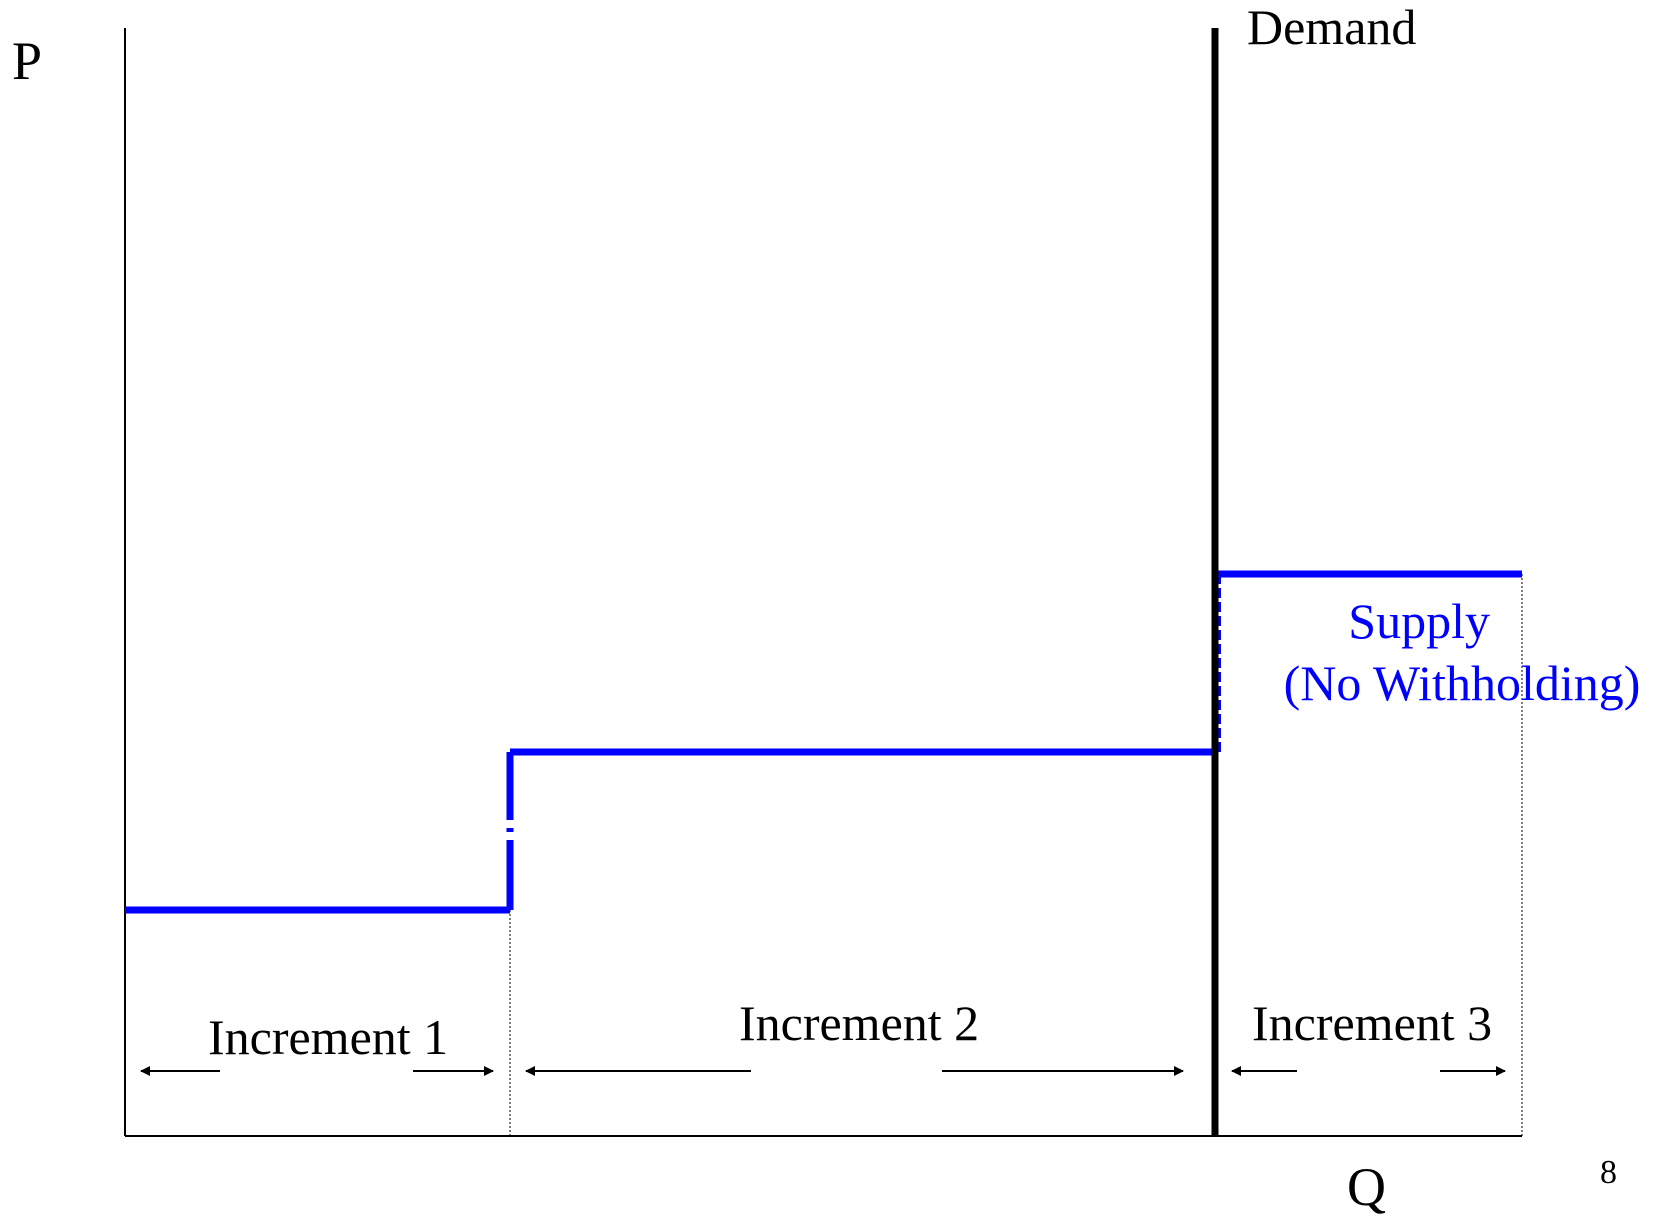 The height and width of the screenshot is (1217, 1666). What do you see at coordinates (1419, 621) in the screenshot?
I see `supply-label-line1: Supply` at bounding box center [1419, 621].